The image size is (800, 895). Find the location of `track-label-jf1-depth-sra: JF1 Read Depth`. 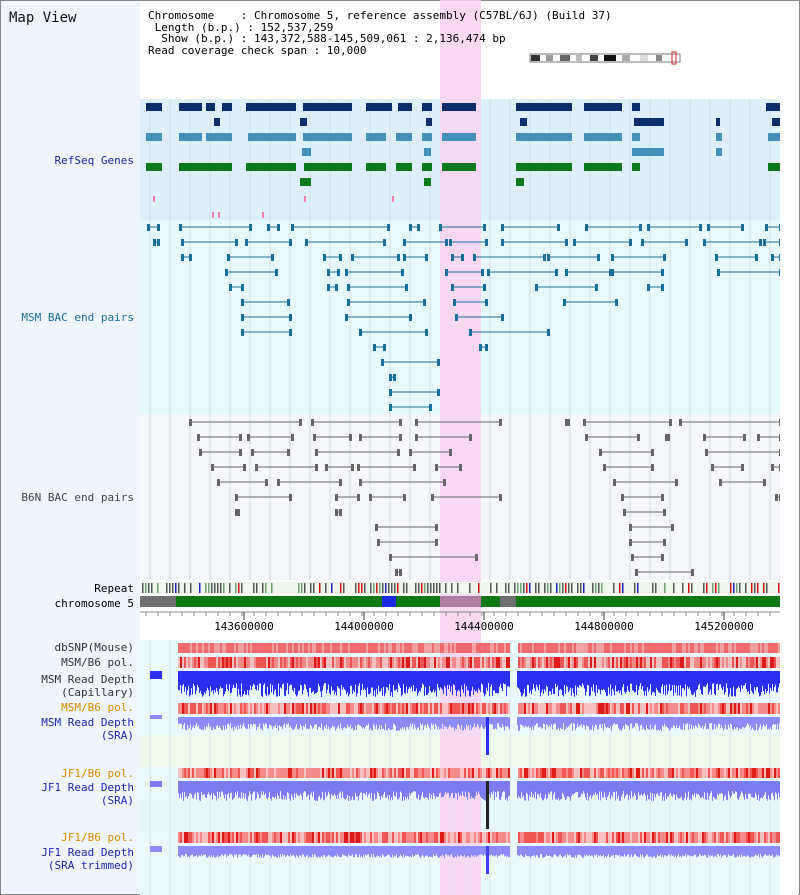

track-label-jf1-depth-sra: JF1 Read Depth is located at coordinates (87, 787).